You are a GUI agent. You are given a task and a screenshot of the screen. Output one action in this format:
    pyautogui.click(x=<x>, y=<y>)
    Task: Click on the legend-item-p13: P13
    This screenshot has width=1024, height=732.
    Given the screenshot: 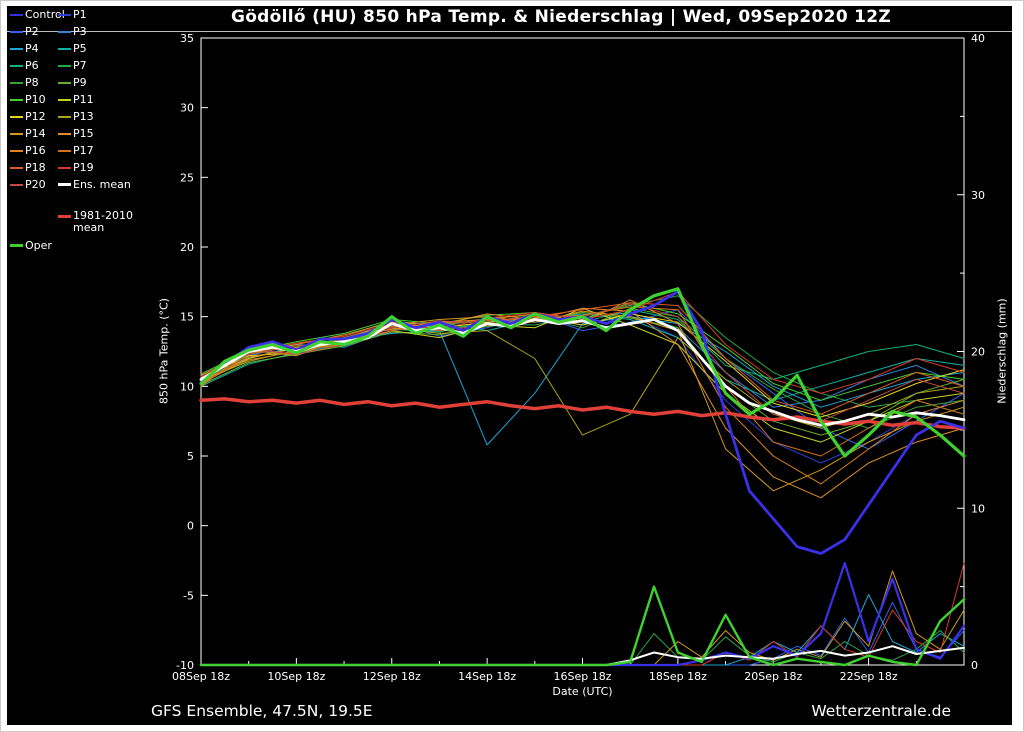 What is the action you would take?
    pyautogui.click(x=76, y=117)
    